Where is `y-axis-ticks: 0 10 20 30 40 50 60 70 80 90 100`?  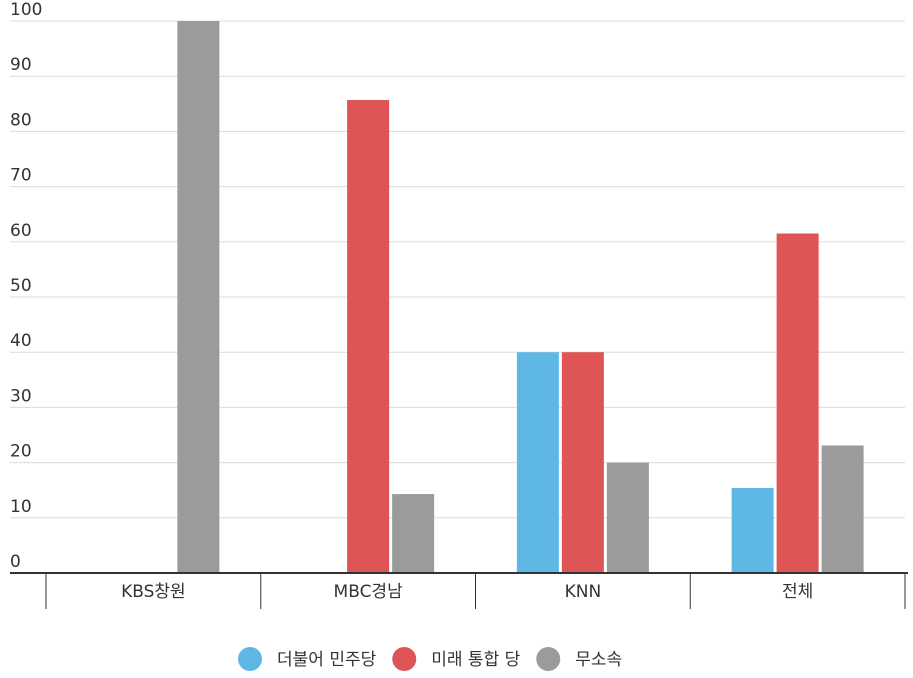 y-axis-ticks: 0 10 20 30 40 50 60 70 80 90 100 is located at coordinates (26, 286).